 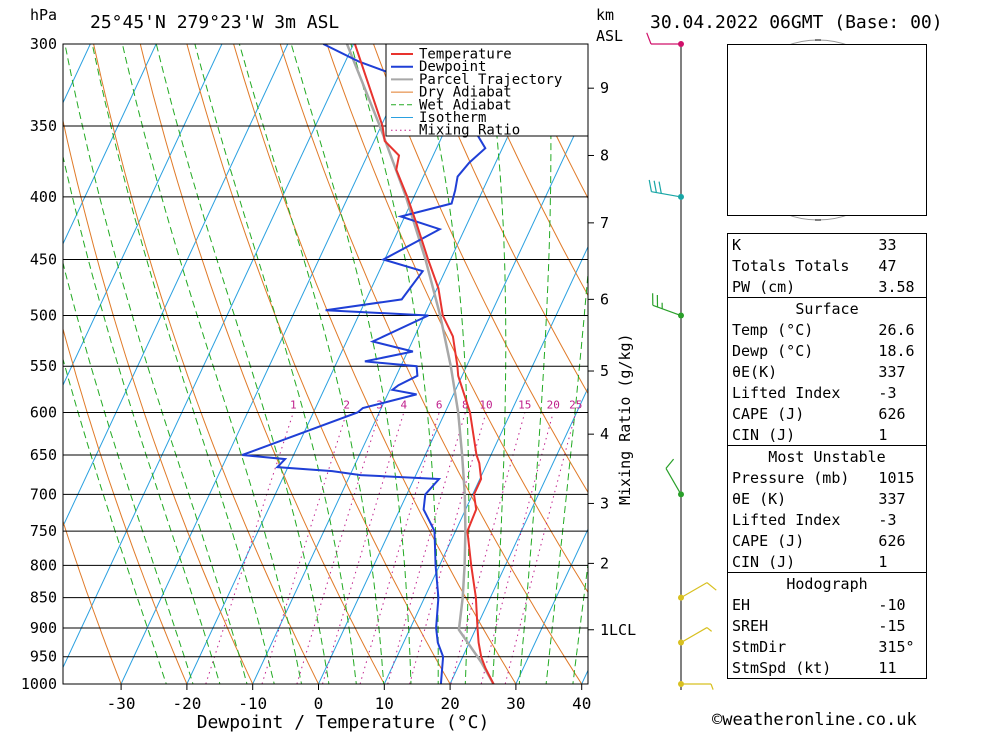 What do you see at coordinates (823, 350) in the screenshot?
I see `index-row: Dewp (°C) 18.6` at bounding box center [823, 350].